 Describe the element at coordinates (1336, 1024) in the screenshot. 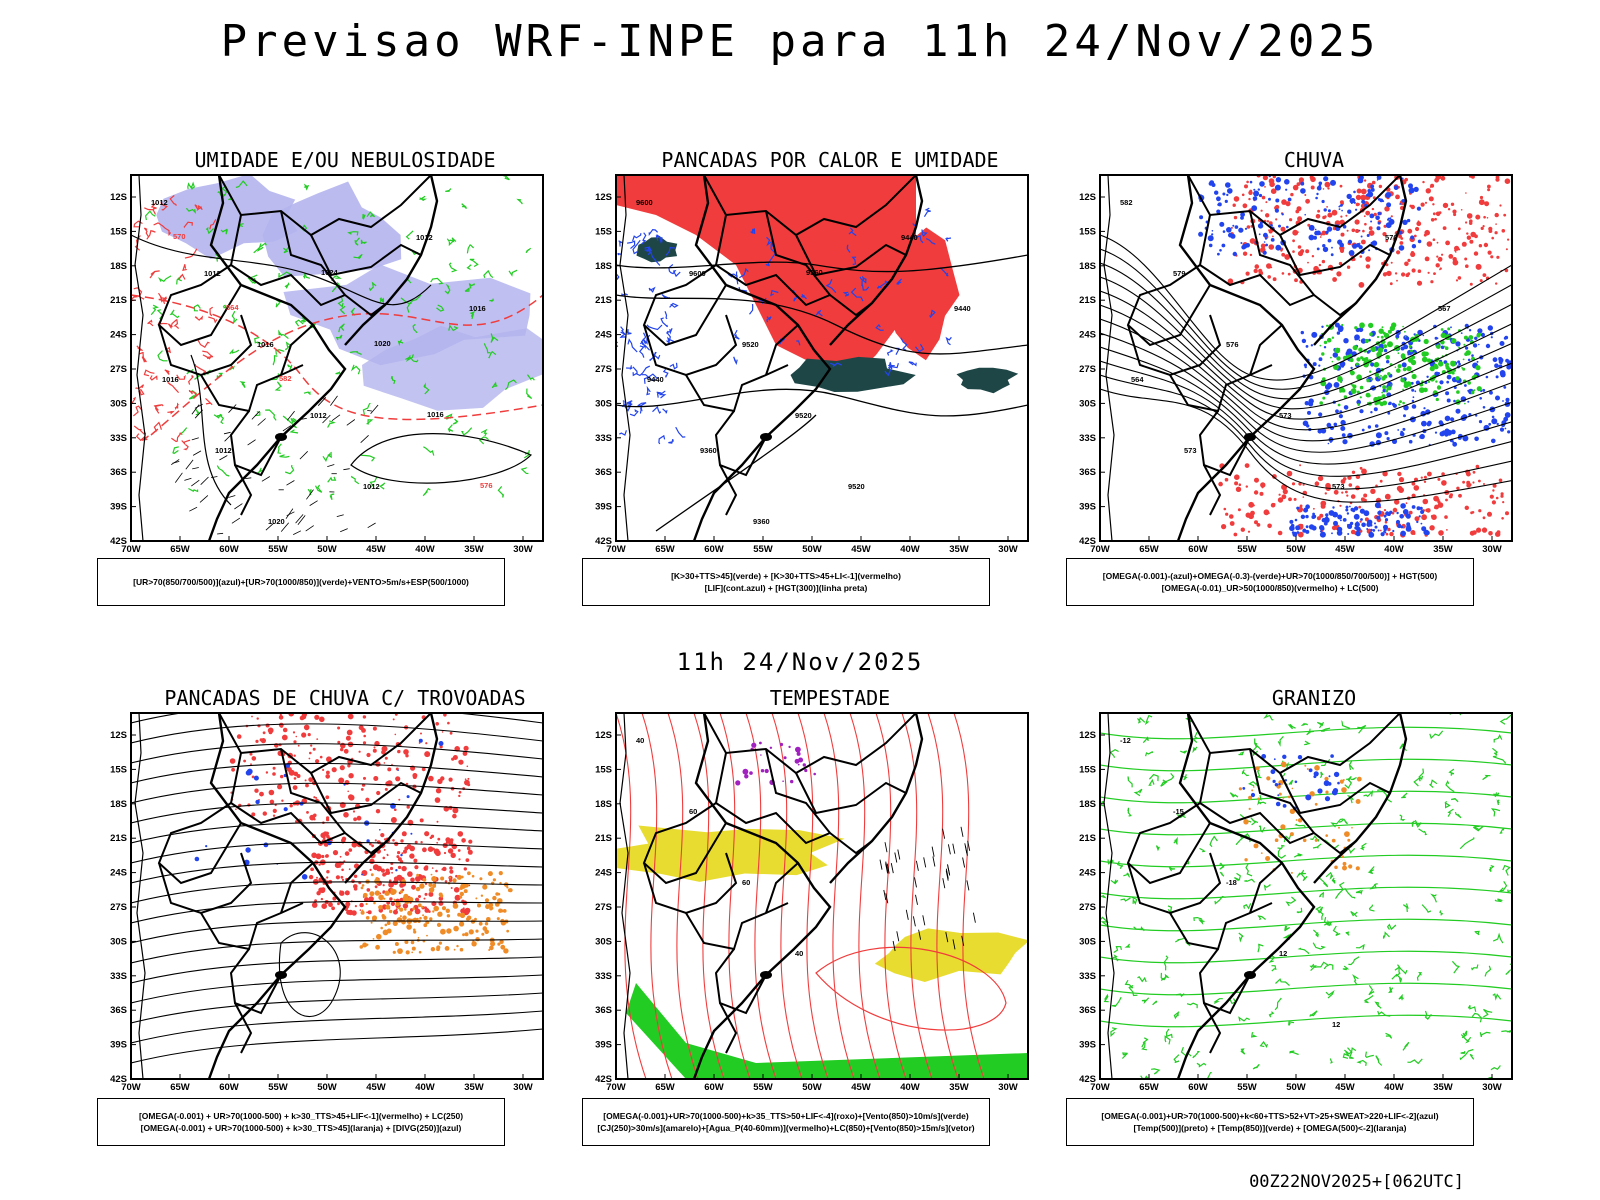

I see `contour-label: 12` at that location.